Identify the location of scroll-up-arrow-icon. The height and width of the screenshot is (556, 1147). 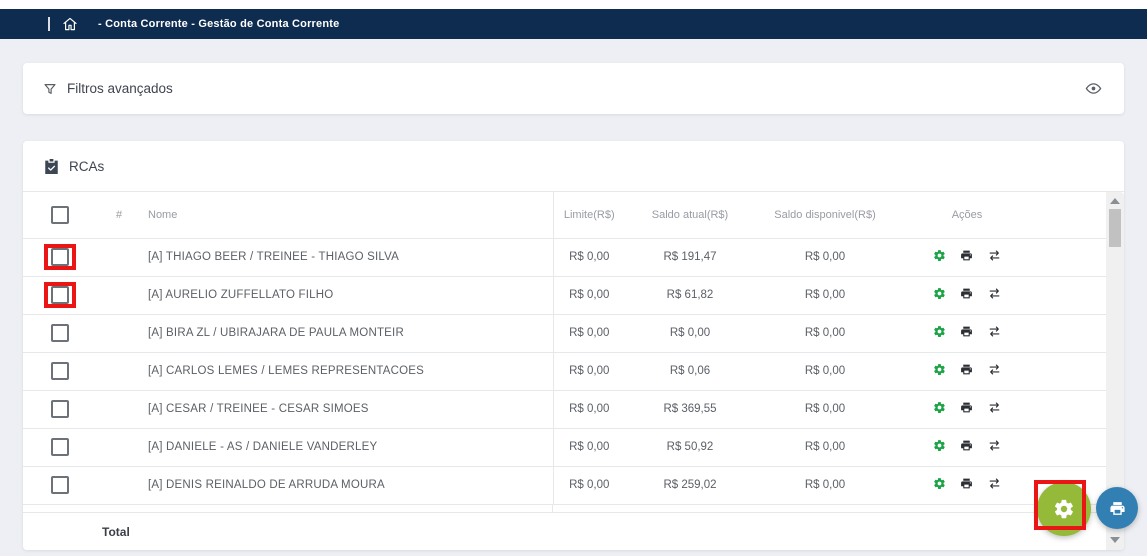
(1115, 201).